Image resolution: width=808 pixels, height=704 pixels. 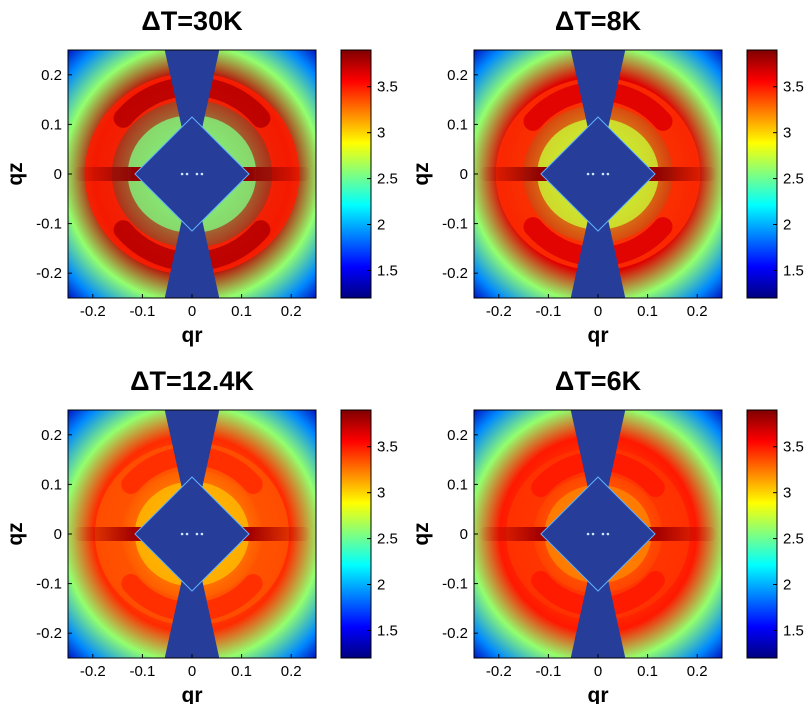 What do you see at coordinates (192, 21) in the screenshot?
I see `panel-title: ΔT=30K` at bounding box center [192, 21].